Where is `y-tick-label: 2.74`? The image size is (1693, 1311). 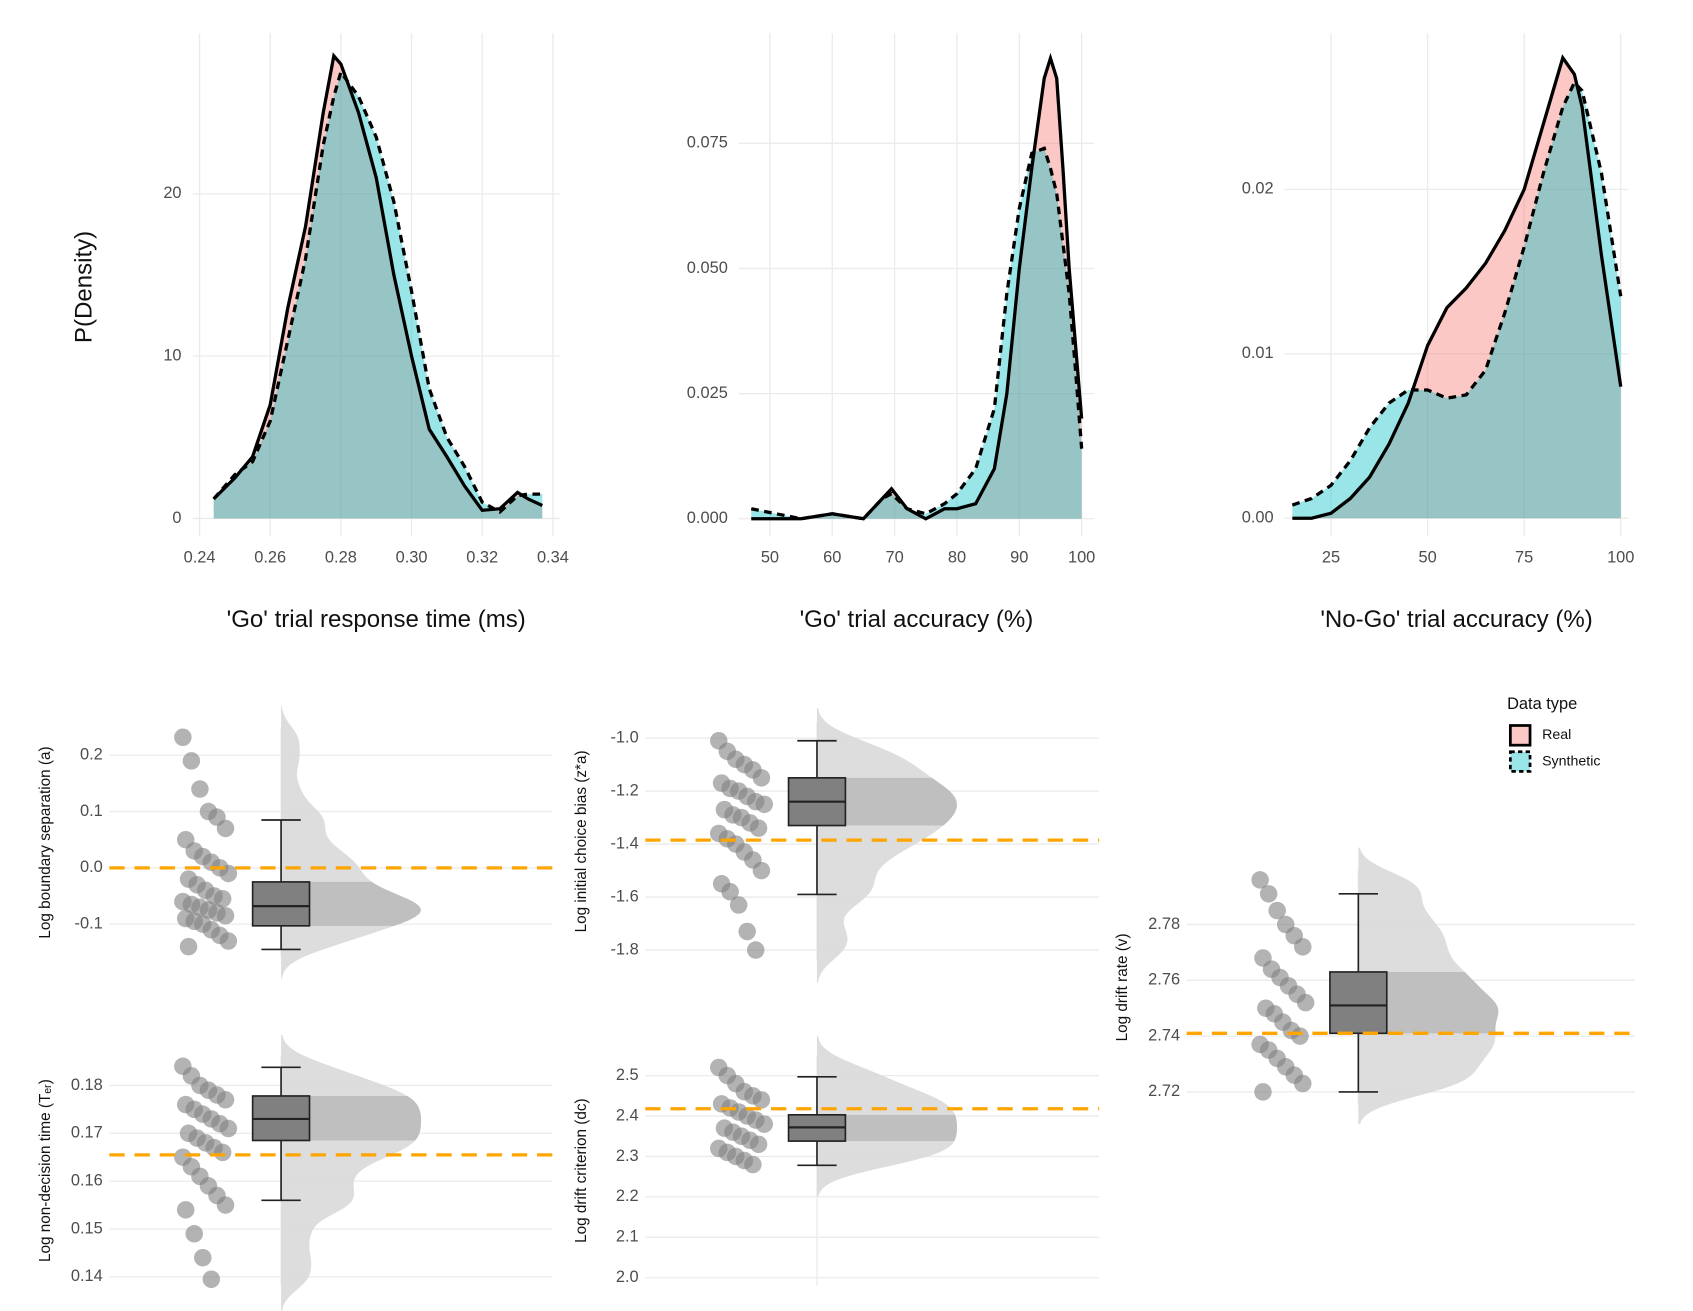 y-tick-label: 2.74 is located at coordinates (1164, 1035).